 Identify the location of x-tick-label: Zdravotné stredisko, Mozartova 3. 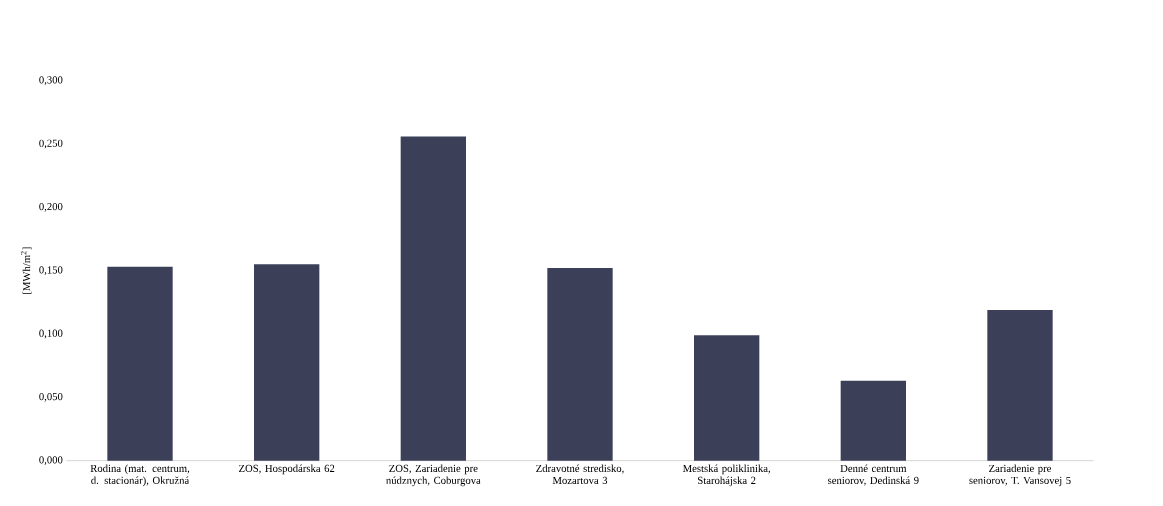
(580, 474).